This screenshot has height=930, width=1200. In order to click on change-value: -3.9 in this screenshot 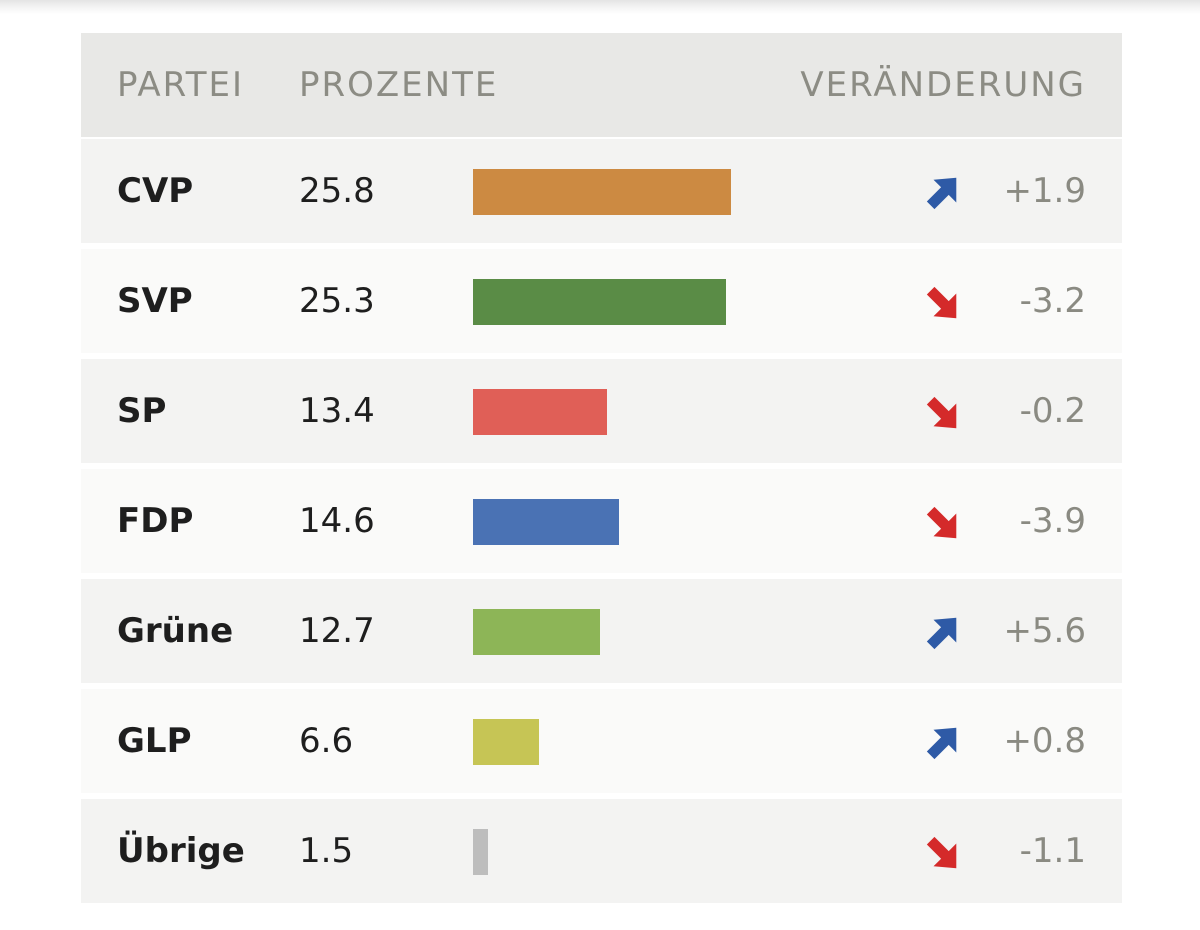, I will do `click(1052, 521)`.